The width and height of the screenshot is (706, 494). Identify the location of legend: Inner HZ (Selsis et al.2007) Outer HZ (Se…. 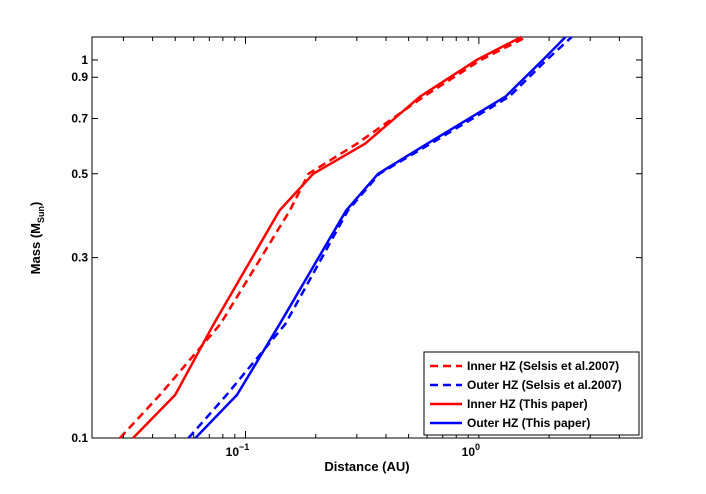
(531, 393).